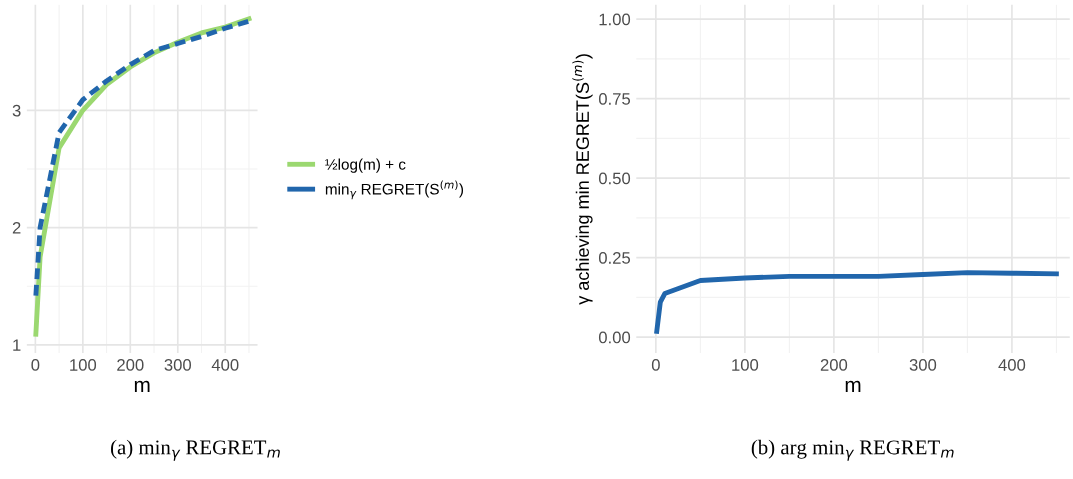  I want to click on y-tick-label: 1.00, so click(615, 19).